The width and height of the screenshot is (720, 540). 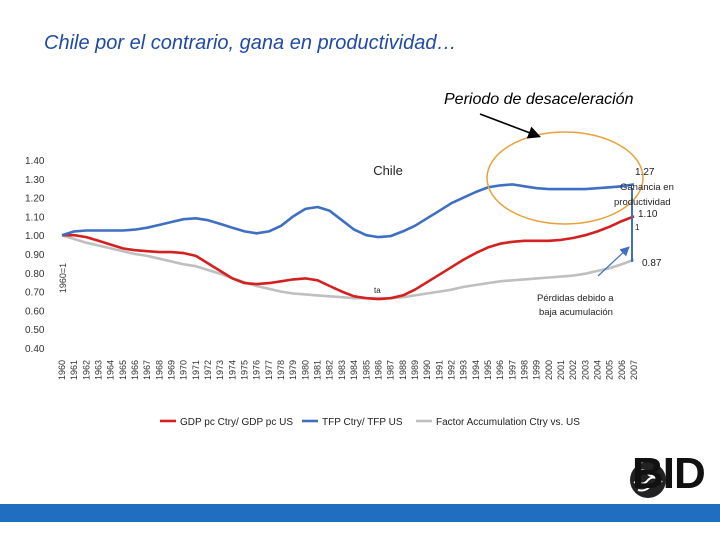 What do you see at coordinates (597, 370) in the screenshot?
I see `x-tick-label: 2004` at bounding box center [597, 370].